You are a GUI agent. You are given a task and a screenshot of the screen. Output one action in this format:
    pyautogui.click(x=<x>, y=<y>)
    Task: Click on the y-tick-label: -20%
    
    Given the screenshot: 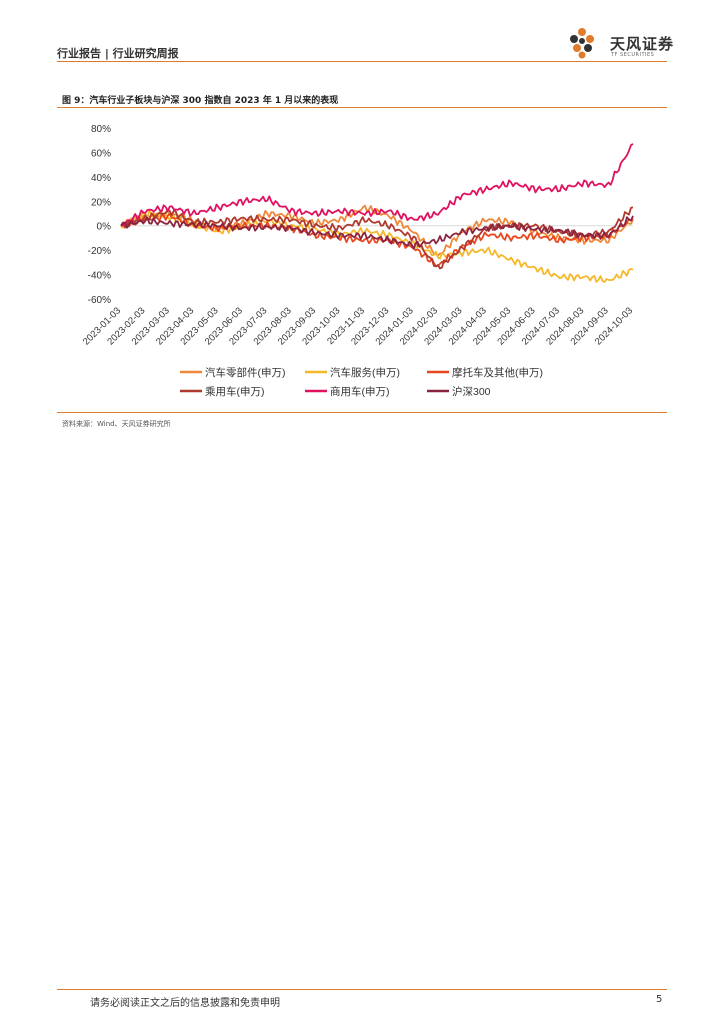 What is the action you would take?
    pyautogui.click(x=99, y=251)
    